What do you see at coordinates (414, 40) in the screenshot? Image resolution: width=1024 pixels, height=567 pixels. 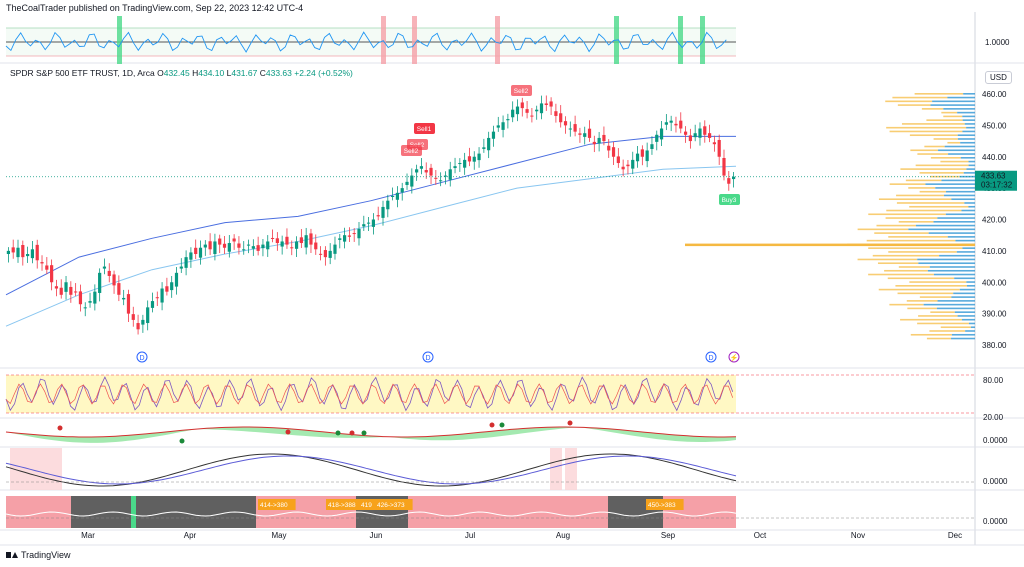 I see `top-panel-highlight` at bounding box center [414, 40].